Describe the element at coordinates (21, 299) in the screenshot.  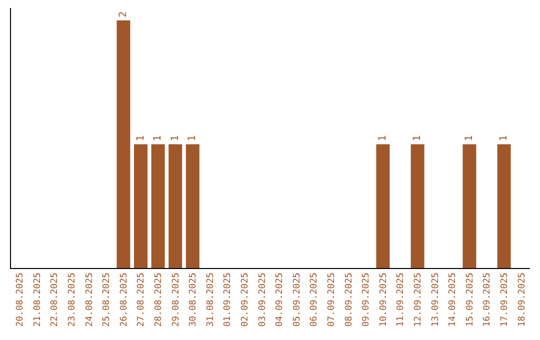
I see `x-tick-label: 20.08.2025` at that location.